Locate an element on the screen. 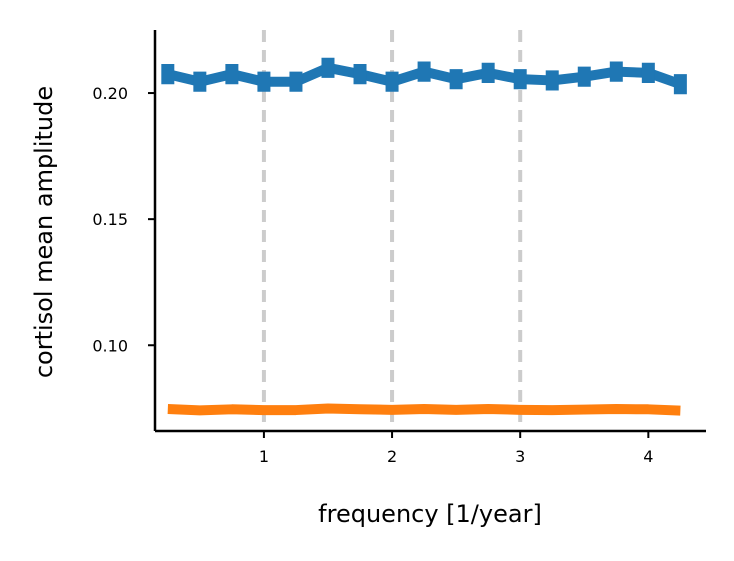 The image size is (734, 561). x-tick-label: 3 is located at coordinates (520, 456).